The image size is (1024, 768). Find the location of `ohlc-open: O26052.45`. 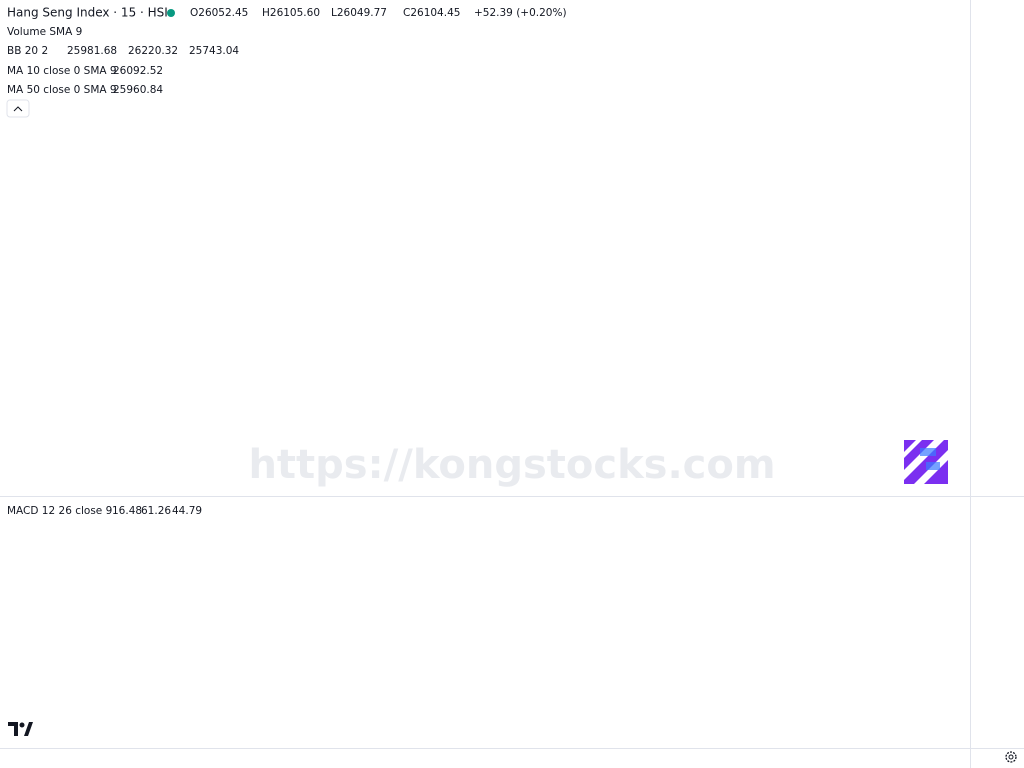

ohlc-open: O26052.45 is located at coordinates (219, 13).